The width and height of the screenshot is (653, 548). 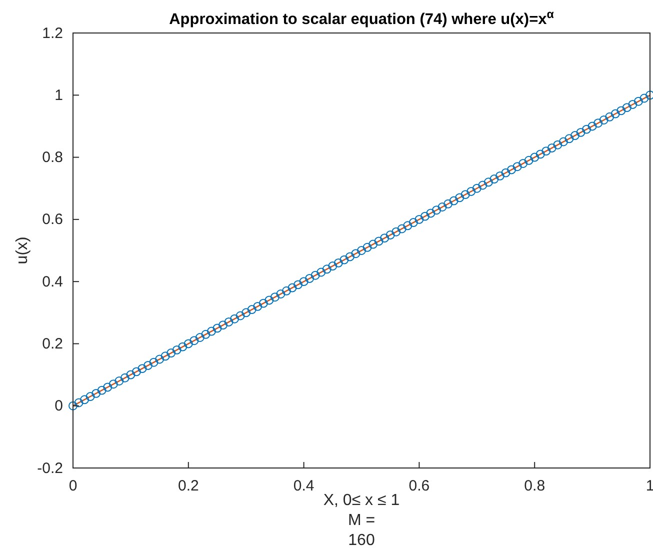 What do you see at coordinates (58, 406) in the screenshot?
I see `y-tick-label: 0` at bounding box center [58, 406].